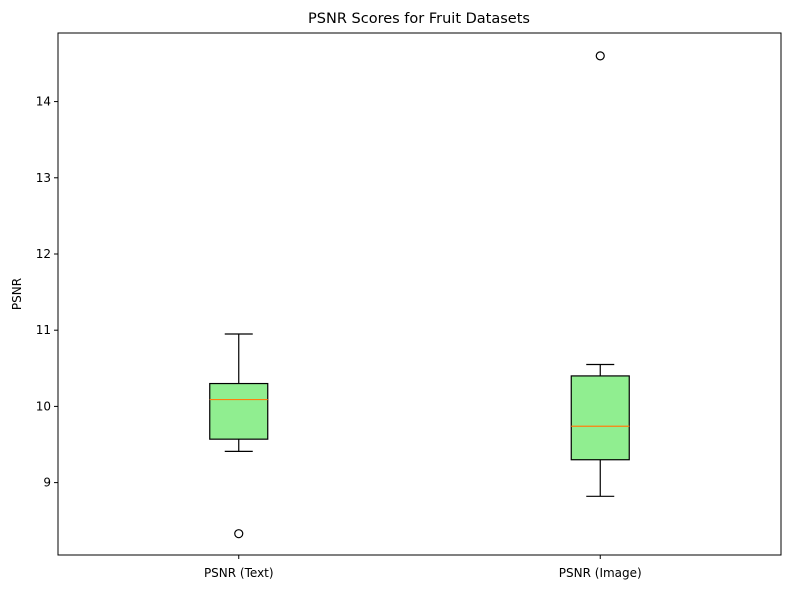 The width and height of the screenshot is (790, 594). Describe the element at coordinates (43, 254) in the screenshot. I see `y-tick-label: 12` at that location.